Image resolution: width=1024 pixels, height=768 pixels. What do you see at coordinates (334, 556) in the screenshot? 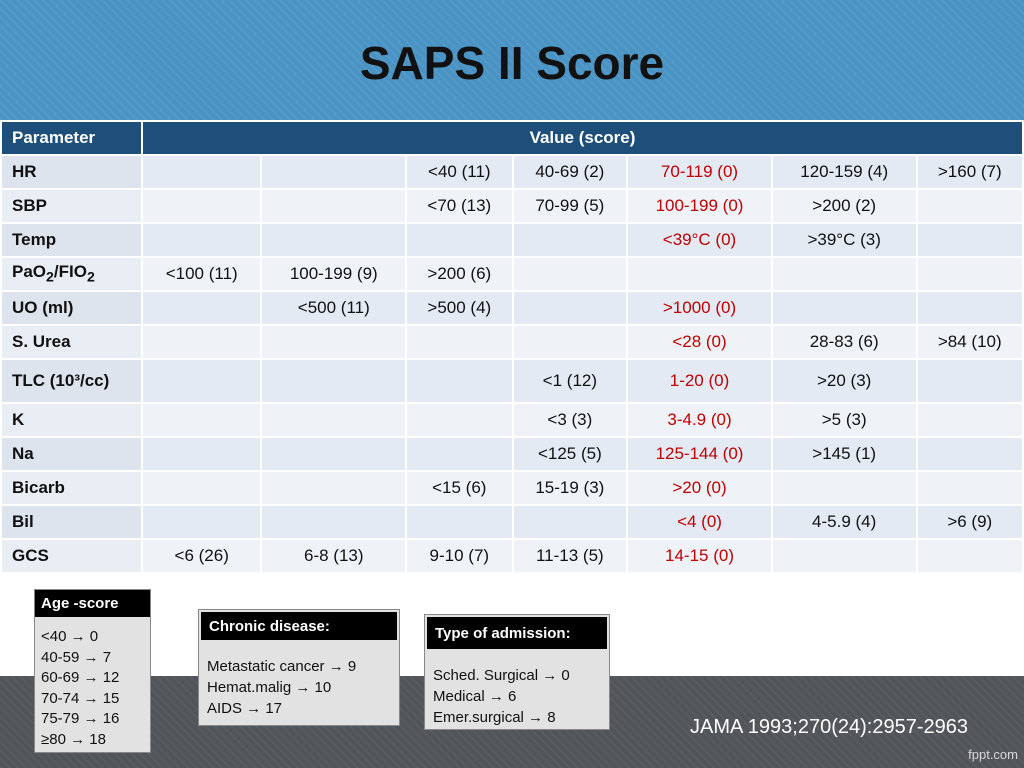
I see `table-cell: 6-8 (13)` at bounding box center [334, 556].